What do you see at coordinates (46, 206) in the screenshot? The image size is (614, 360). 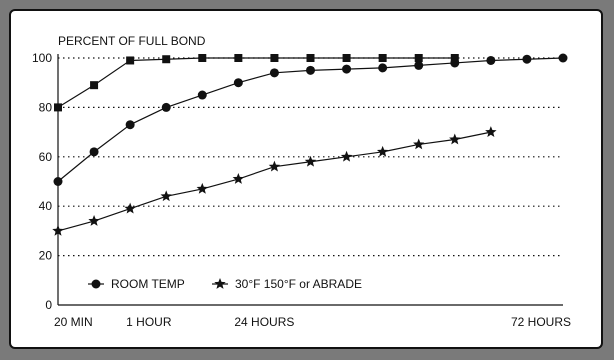 I see `y-tick-label: 40` at bounding box center [46, 206].